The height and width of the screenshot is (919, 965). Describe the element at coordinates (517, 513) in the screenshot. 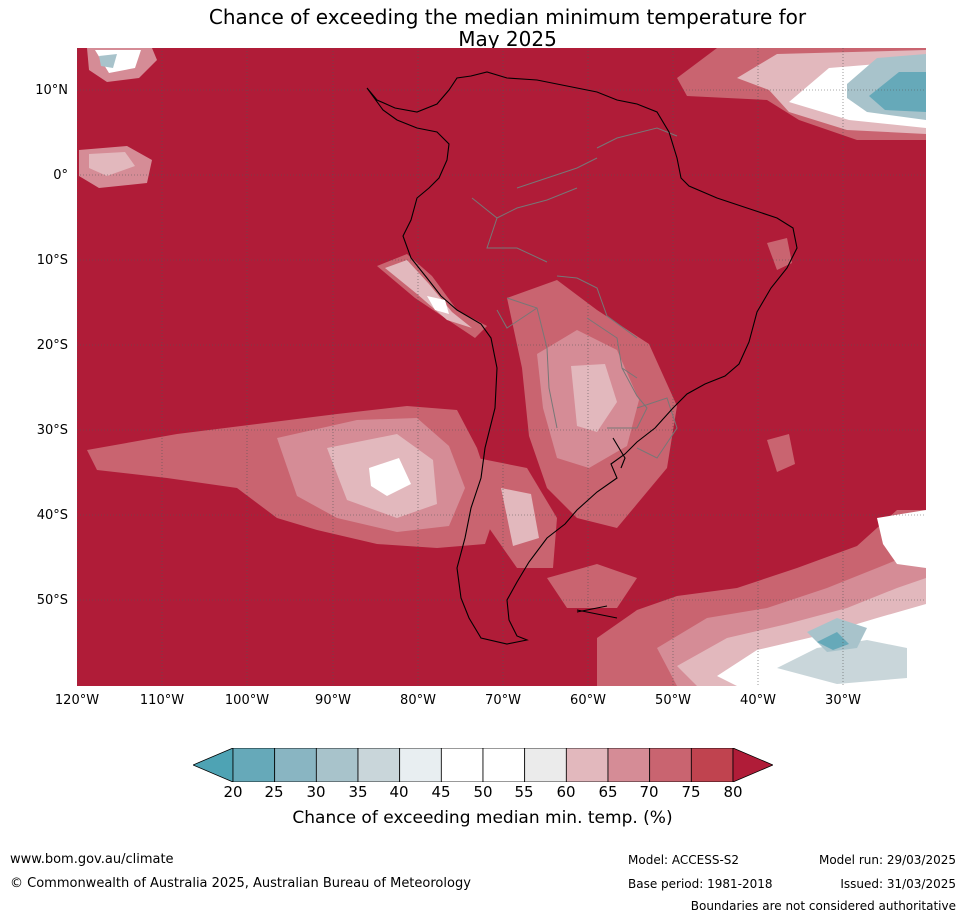

I see `patch-patagonia` at that location.